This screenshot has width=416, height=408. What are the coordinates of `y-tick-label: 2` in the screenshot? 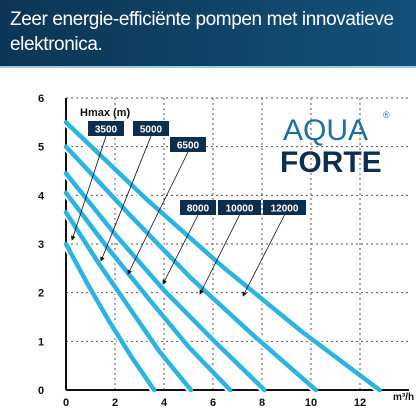 It's located at (41, 294).